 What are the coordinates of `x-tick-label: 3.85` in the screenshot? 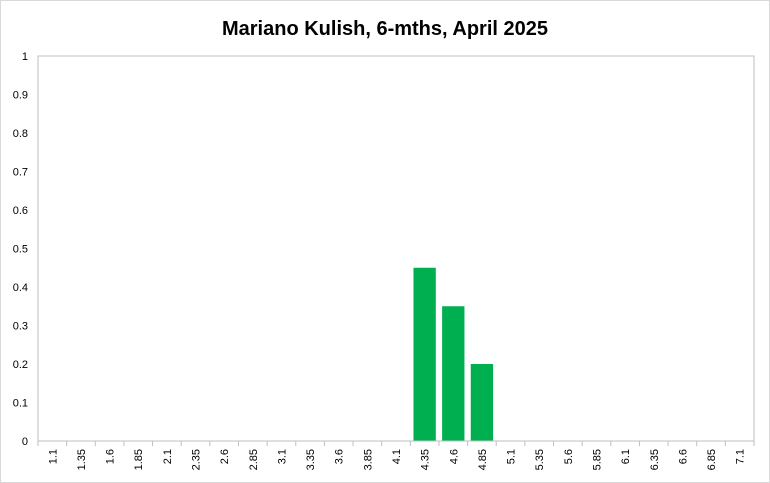 It's located at (368, 459).